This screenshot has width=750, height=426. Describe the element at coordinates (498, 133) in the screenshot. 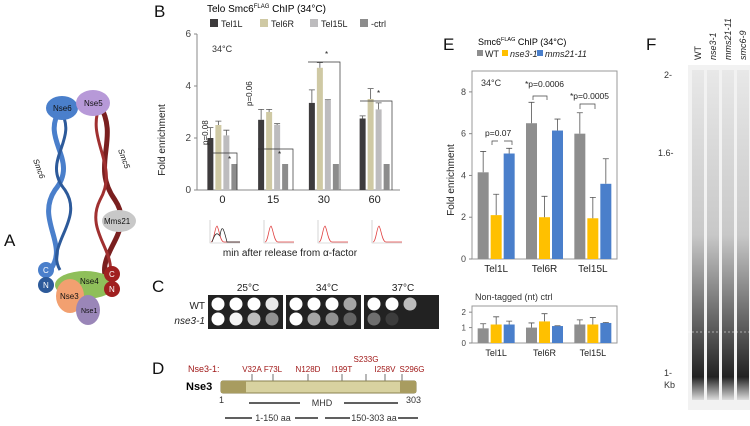

I see `p-value: p=0.07` at that location.